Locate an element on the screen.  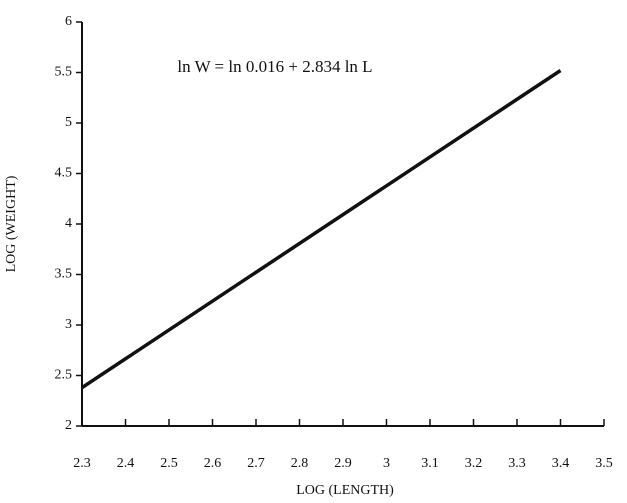
y-tick-label: 2 is located at coordinates (68, 425).